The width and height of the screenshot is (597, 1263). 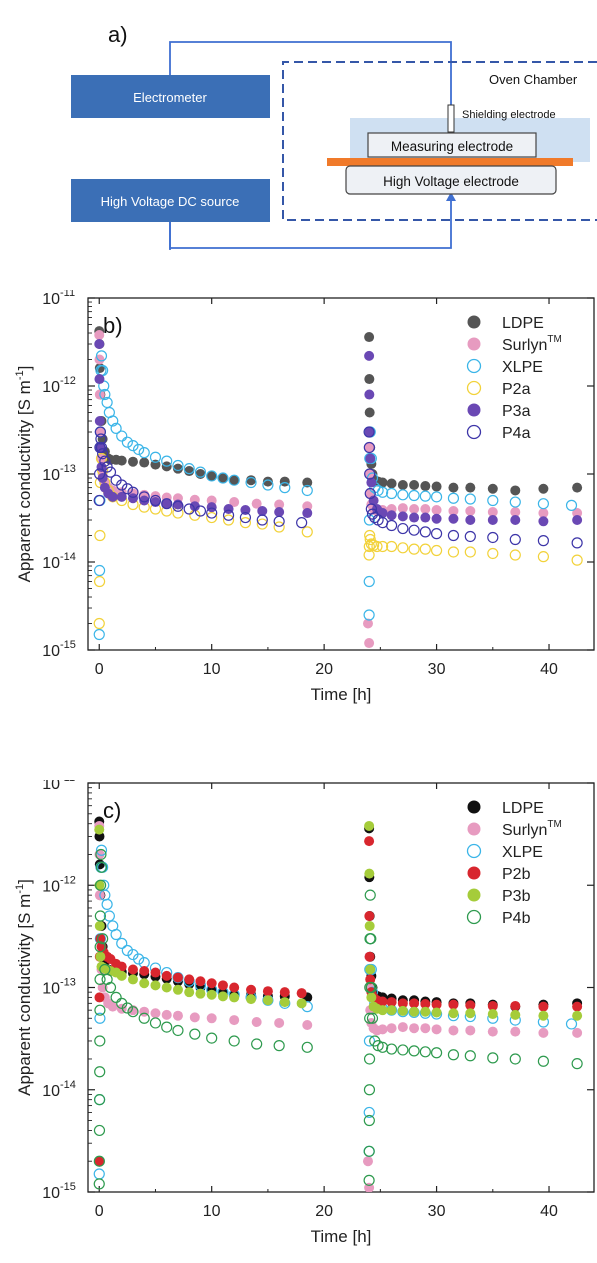 I want to click on y-tick-base: 10, so click(x=51, y=563).